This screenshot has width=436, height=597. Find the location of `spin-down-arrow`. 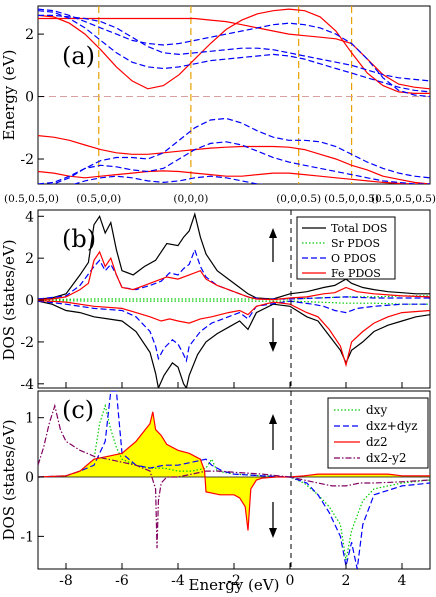

spin-down-arrow is located at coordinates (273, 335).